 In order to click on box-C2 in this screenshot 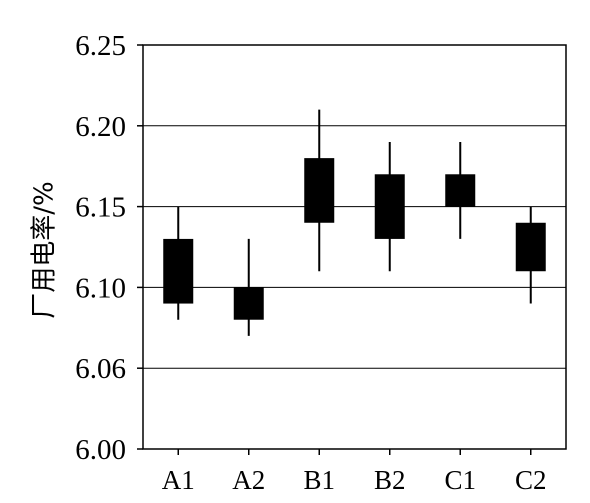, I will do `click(530, 247)`.